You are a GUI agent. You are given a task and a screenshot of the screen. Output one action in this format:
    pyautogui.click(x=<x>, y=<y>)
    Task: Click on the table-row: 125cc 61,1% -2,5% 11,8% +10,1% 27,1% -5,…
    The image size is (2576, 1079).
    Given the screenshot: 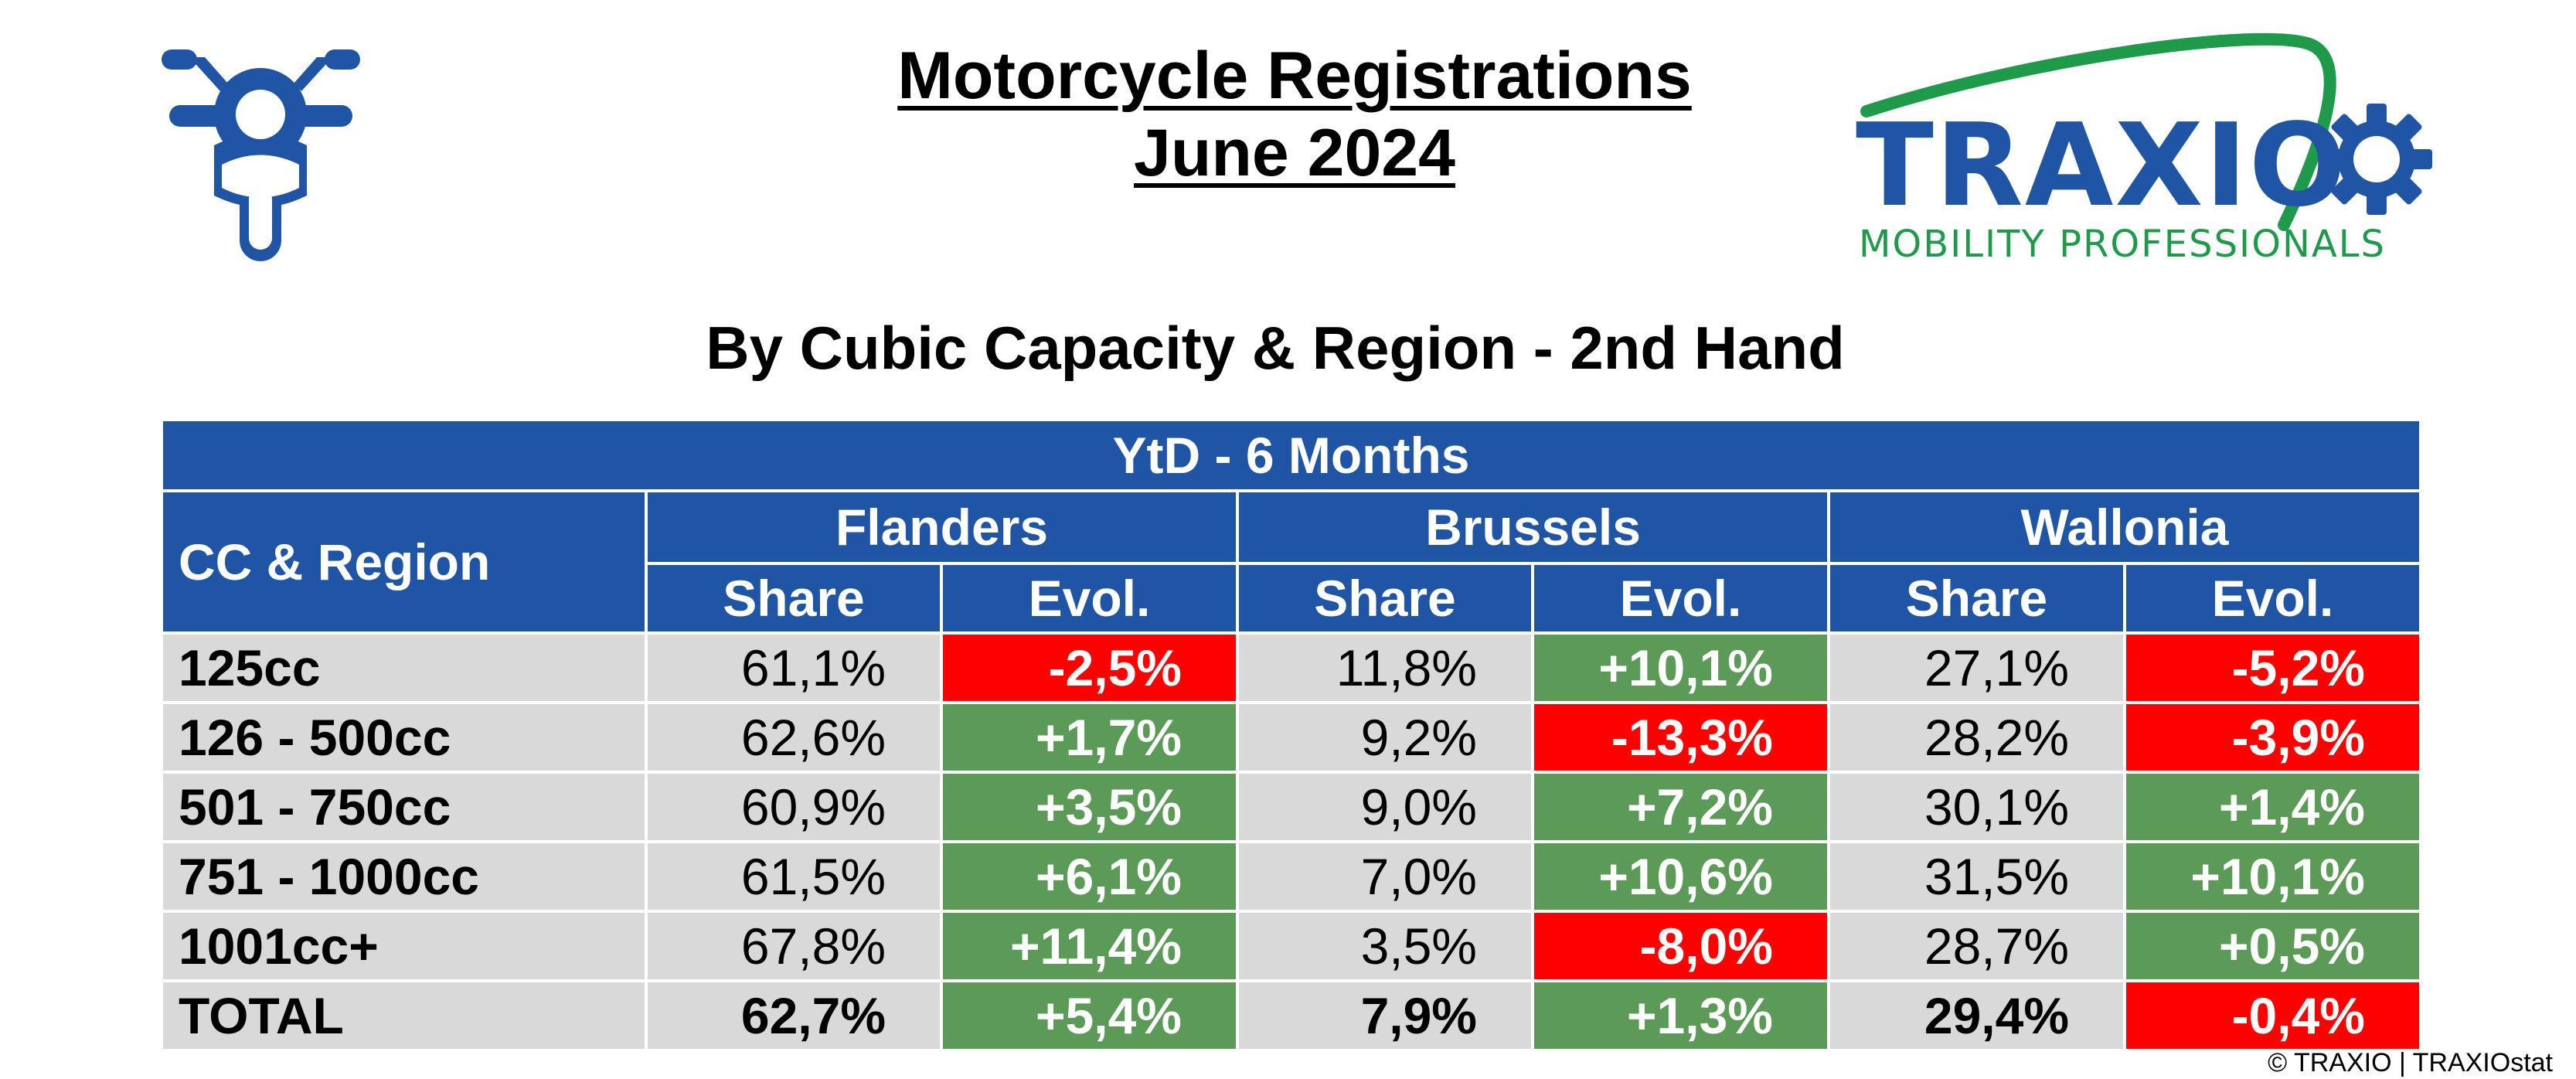 What is the action you would take?
    pyautogui.click(x=1291, y=667)
    